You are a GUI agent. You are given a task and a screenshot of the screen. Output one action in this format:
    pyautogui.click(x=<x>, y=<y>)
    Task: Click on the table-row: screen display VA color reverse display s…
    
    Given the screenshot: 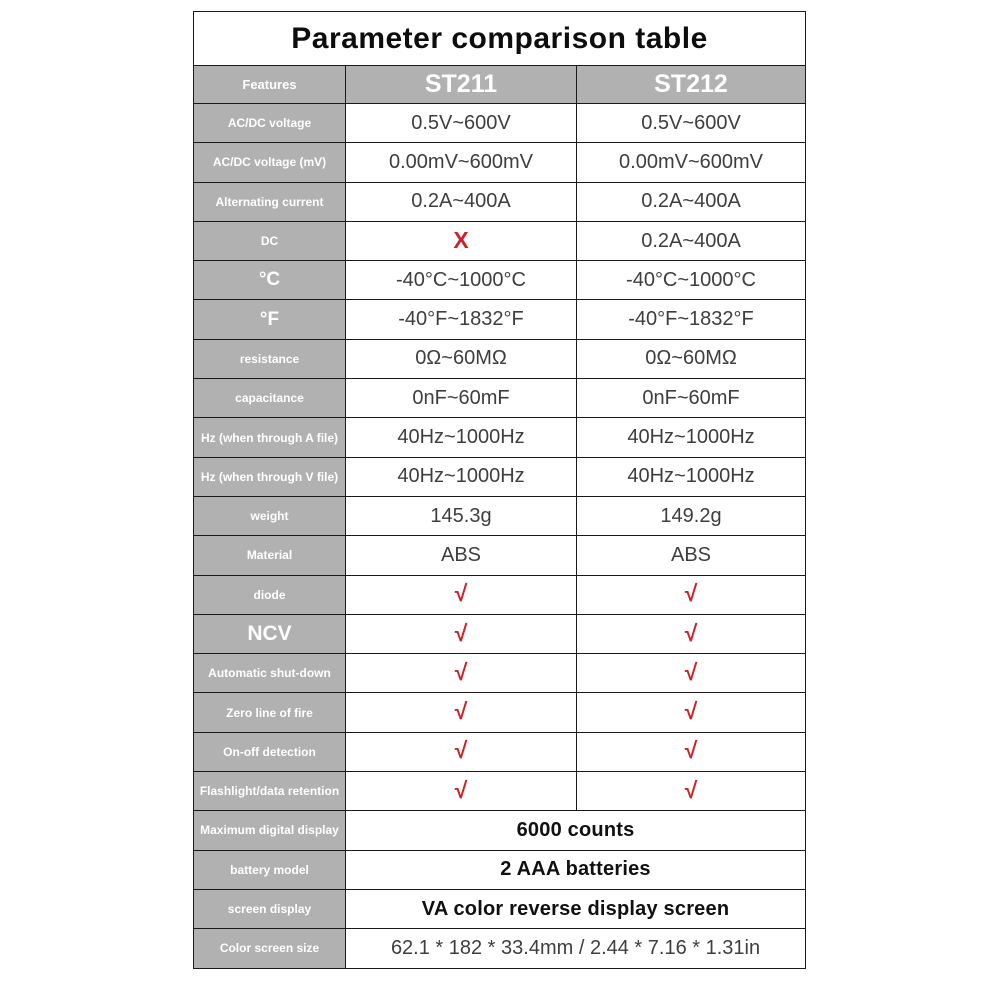 What is the action you would take?
    pyautogui.click(x=500, y=909)
    